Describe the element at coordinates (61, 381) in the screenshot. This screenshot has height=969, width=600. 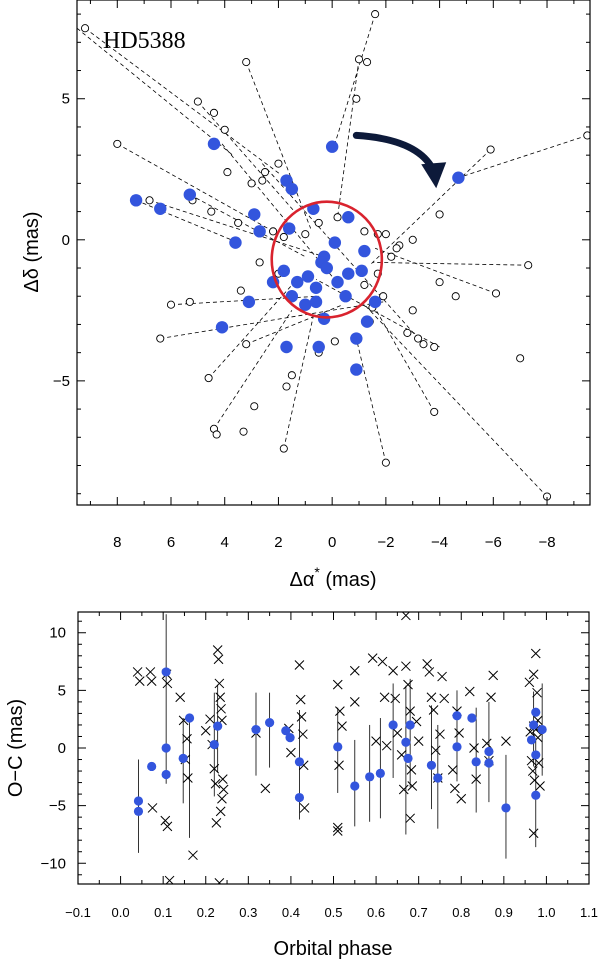
I see `y-tick-label: −5` at that location.